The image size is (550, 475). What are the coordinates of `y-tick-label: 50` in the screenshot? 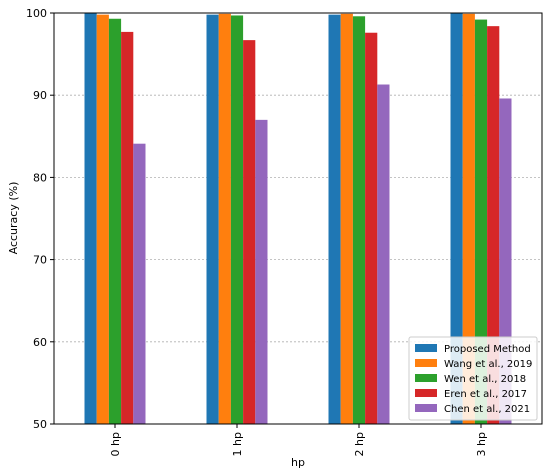 It's located at (40, 424).